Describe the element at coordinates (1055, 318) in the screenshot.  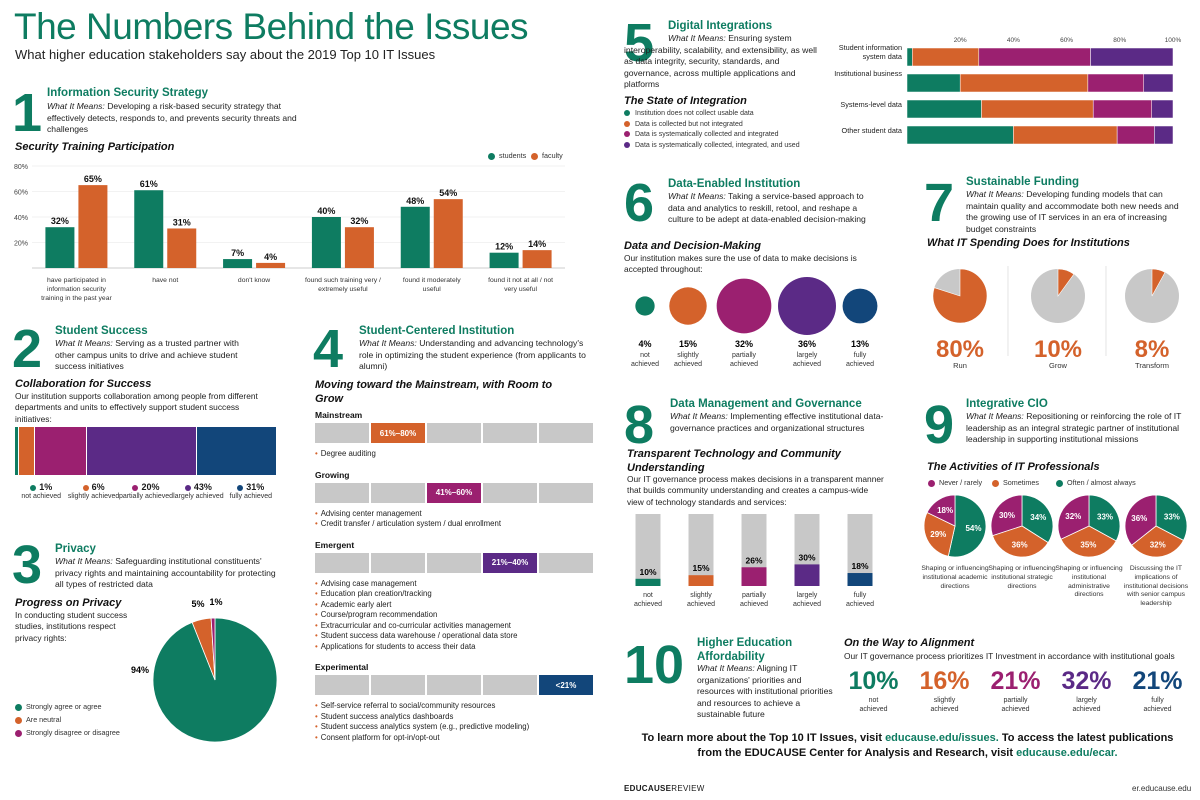
I see `it-spending-pies: 80%Run 10%Grow 8%Transform` at that location.